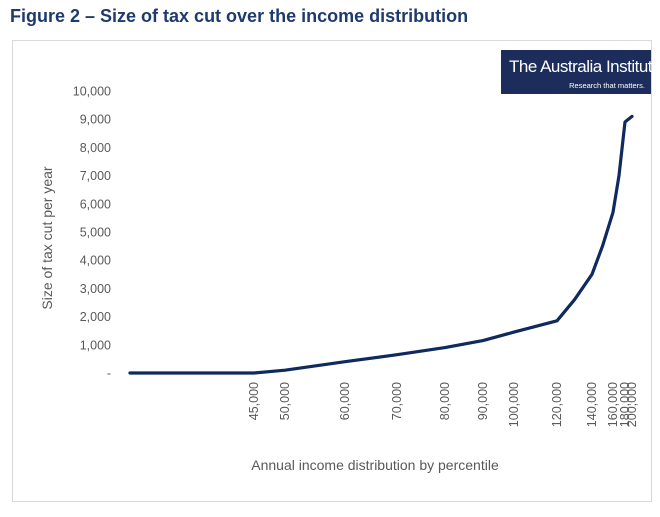  What do you see at coordinates (95, 176) in the screenshot?
I see `y-tick-label: 7,000` at bounding box center [95, 176].